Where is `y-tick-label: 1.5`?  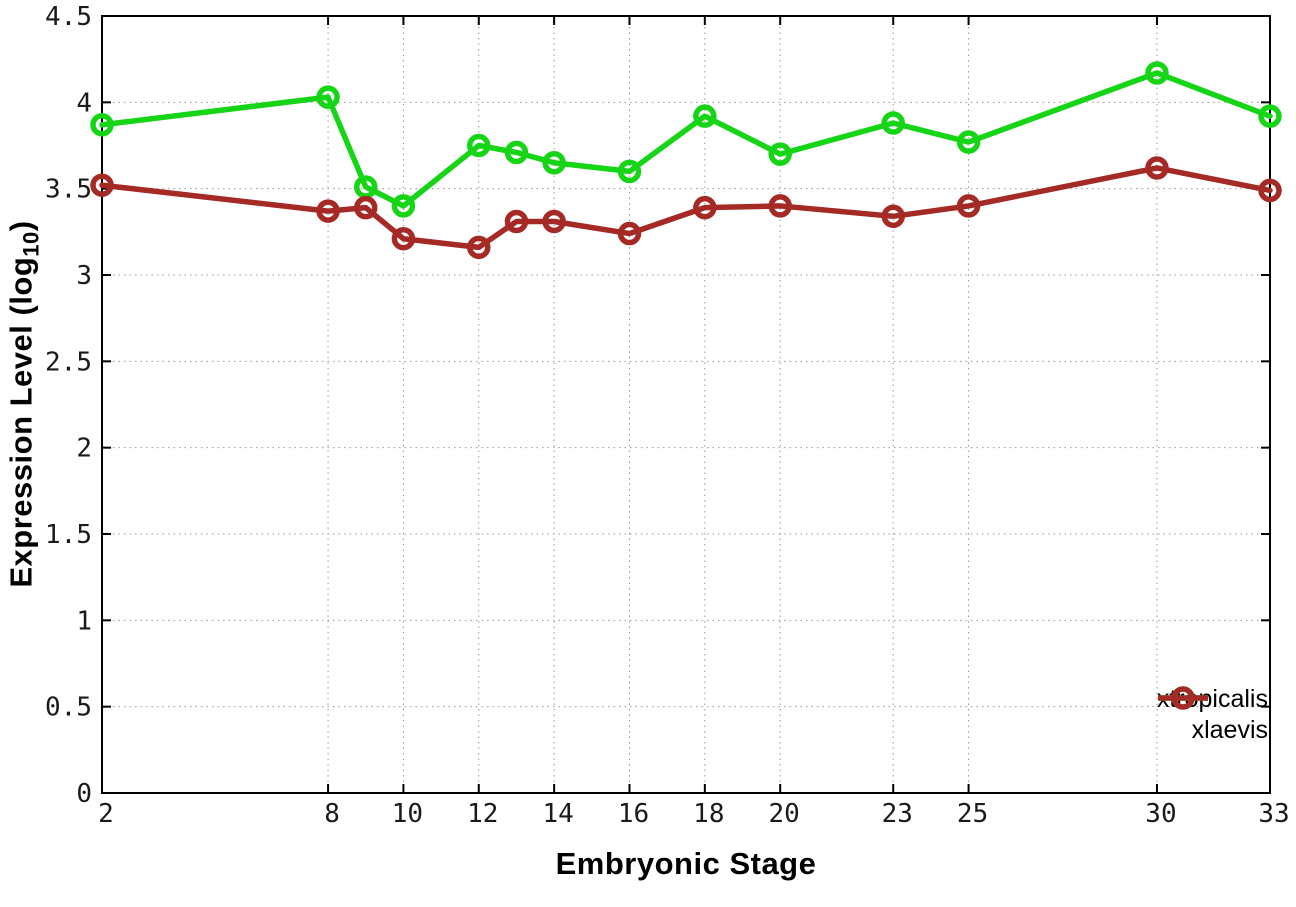 y-tick-label: 1.5 is located at coordinates (68, 535).